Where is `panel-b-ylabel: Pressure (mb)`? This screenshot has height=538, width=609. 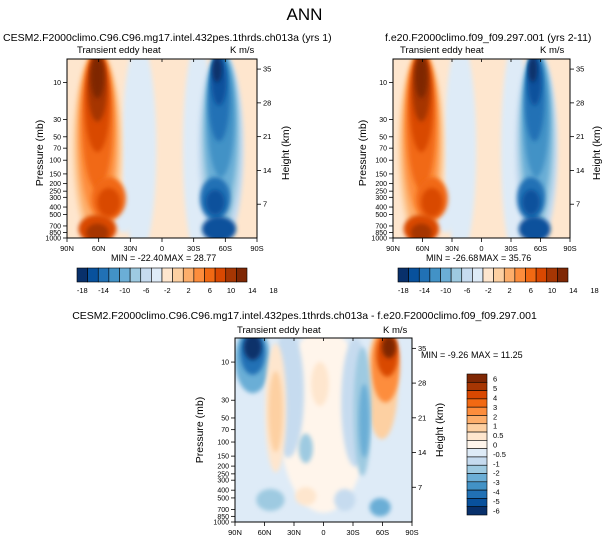 panel-b-ylabel: Pressure (mb) is located at coordinates (363, 153).